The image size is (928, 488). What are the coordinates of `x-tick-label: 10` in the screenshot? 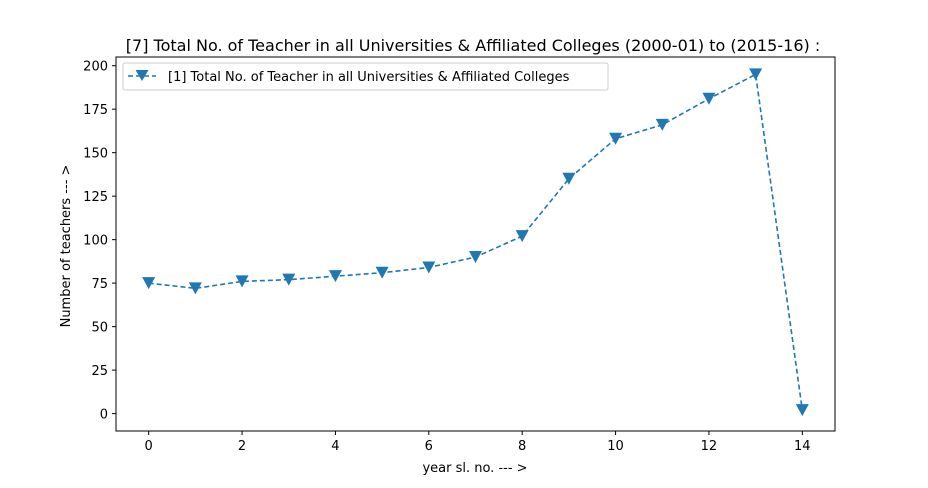 It's located at (615, 446).